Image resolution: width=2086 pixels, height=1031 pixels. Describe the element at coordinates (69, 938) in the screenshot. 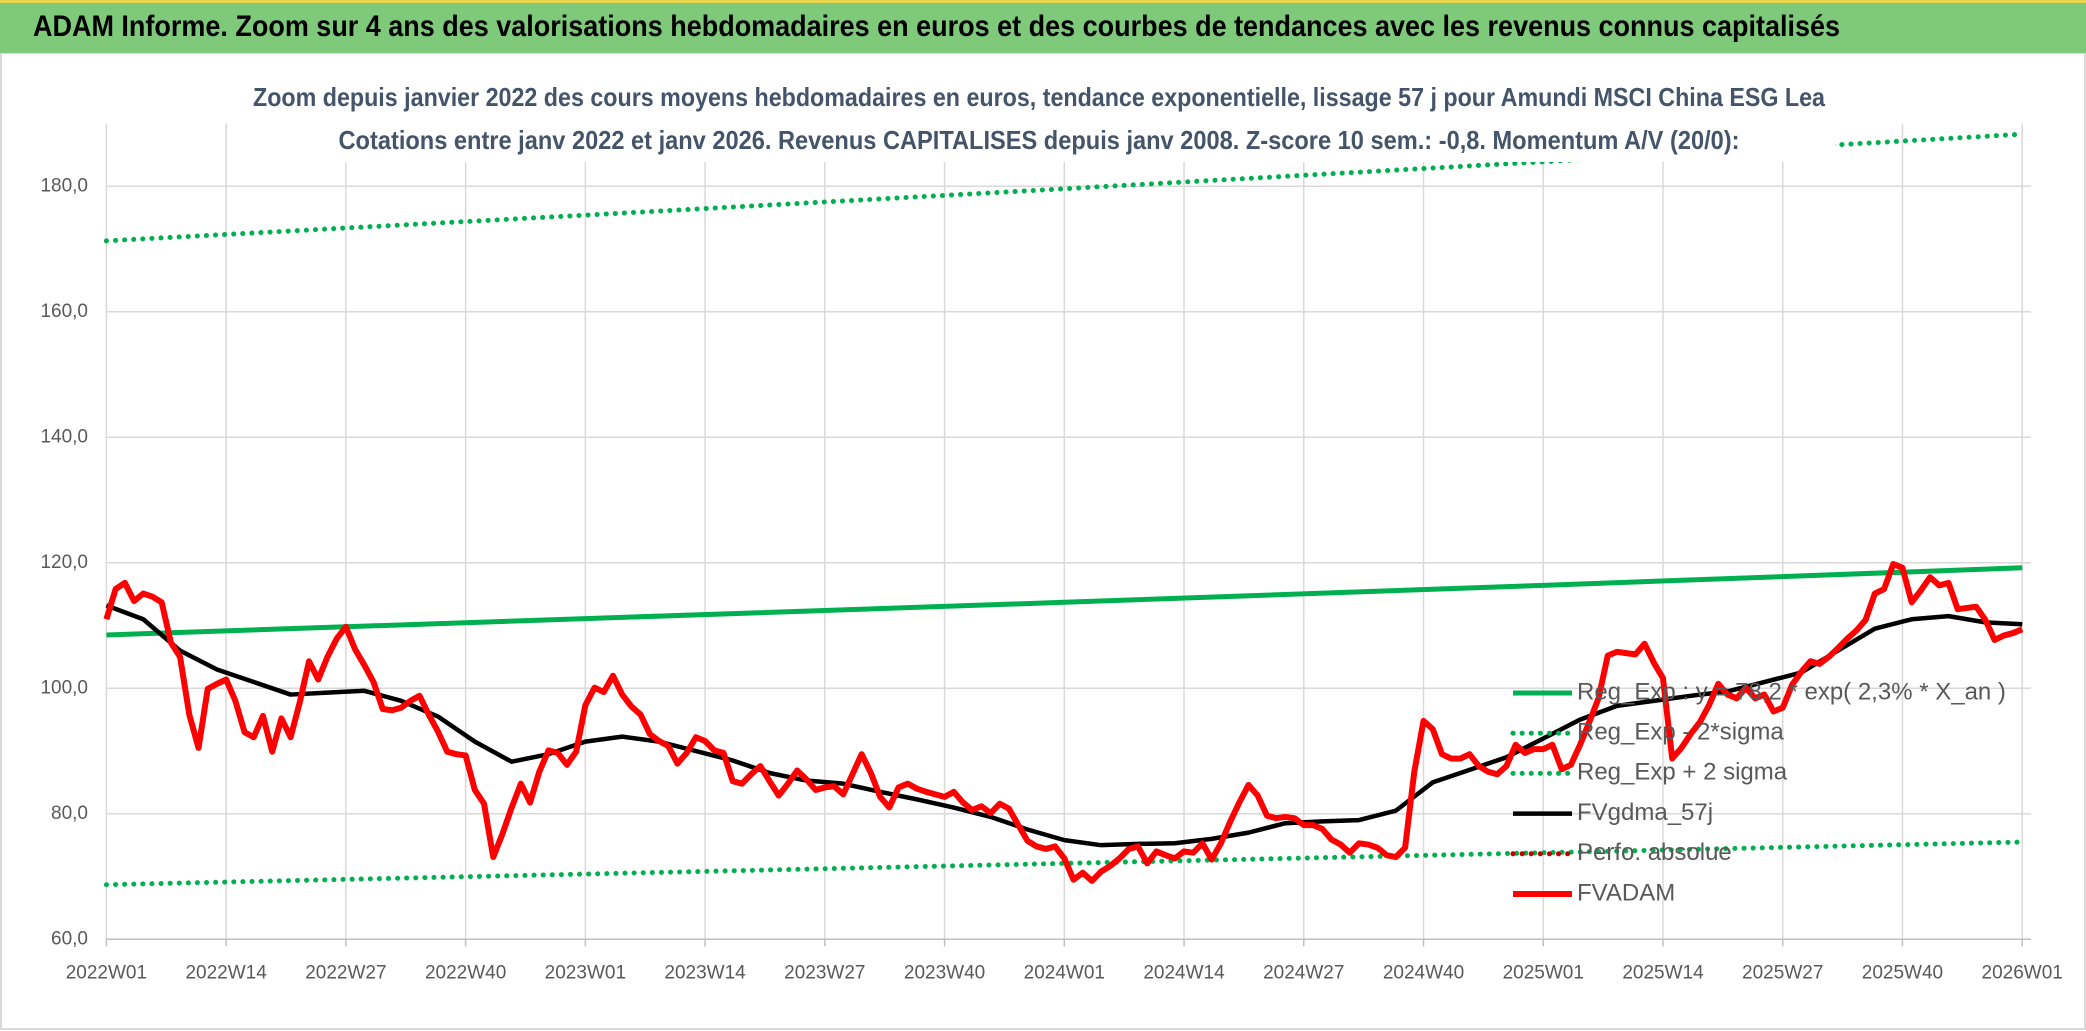

I see `y-tick-label: 60,0` at that location.